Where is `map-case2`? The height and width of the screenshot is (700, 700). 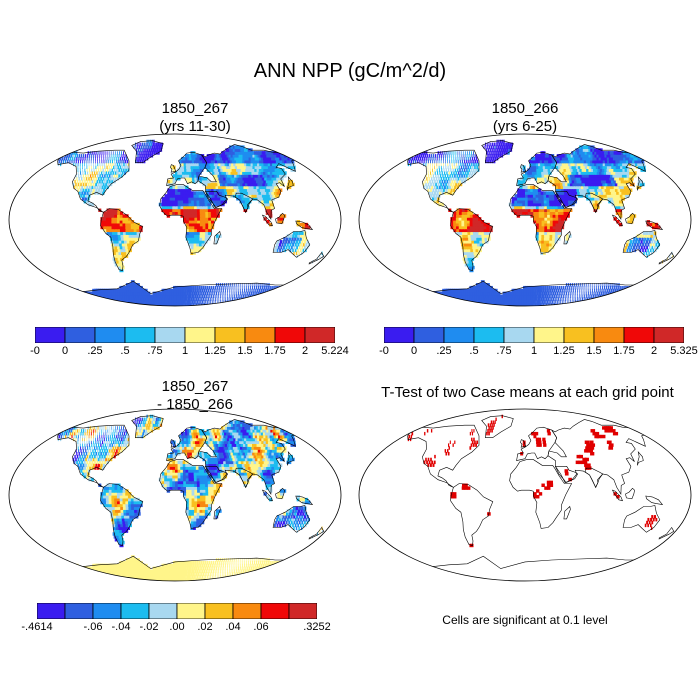
map-case2 is located at coordinates (525, 220).